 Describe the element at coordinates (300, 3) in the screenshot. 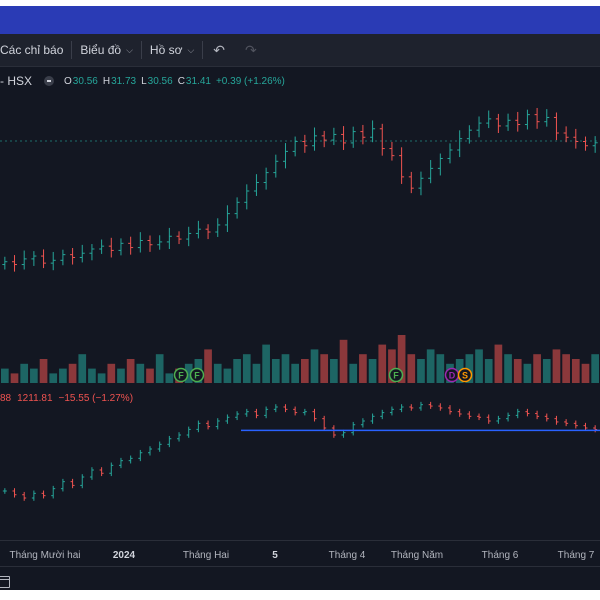

I see `top-edge` at that location.